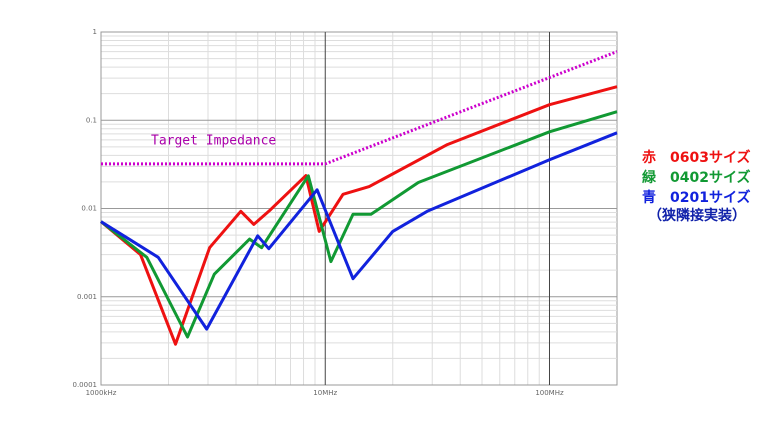  What do you see at coordinates (549, 393) in the screenshot?
I see `x-tick-label: 100MHz` at bounding box center [549, 393].